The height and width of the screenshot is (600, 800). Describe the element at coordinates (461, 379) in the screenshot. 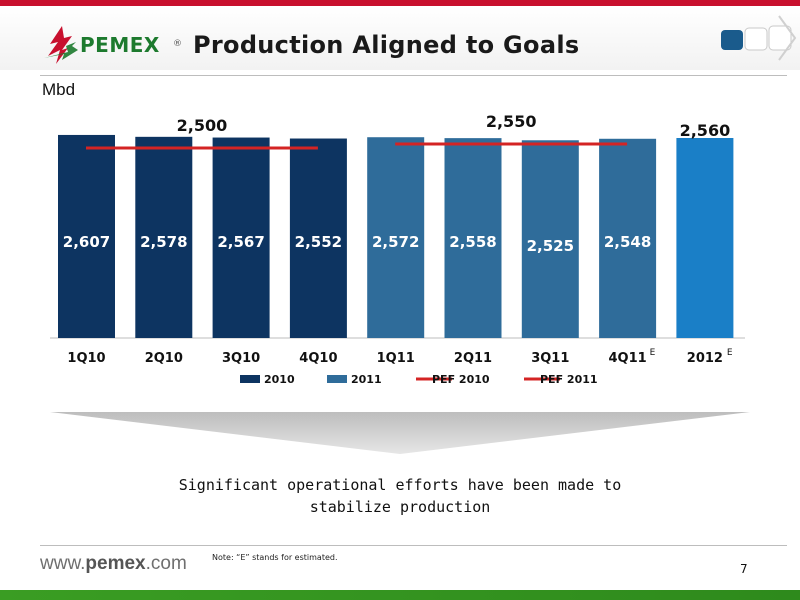

I see `legend-label: PEF 2010` at that location.